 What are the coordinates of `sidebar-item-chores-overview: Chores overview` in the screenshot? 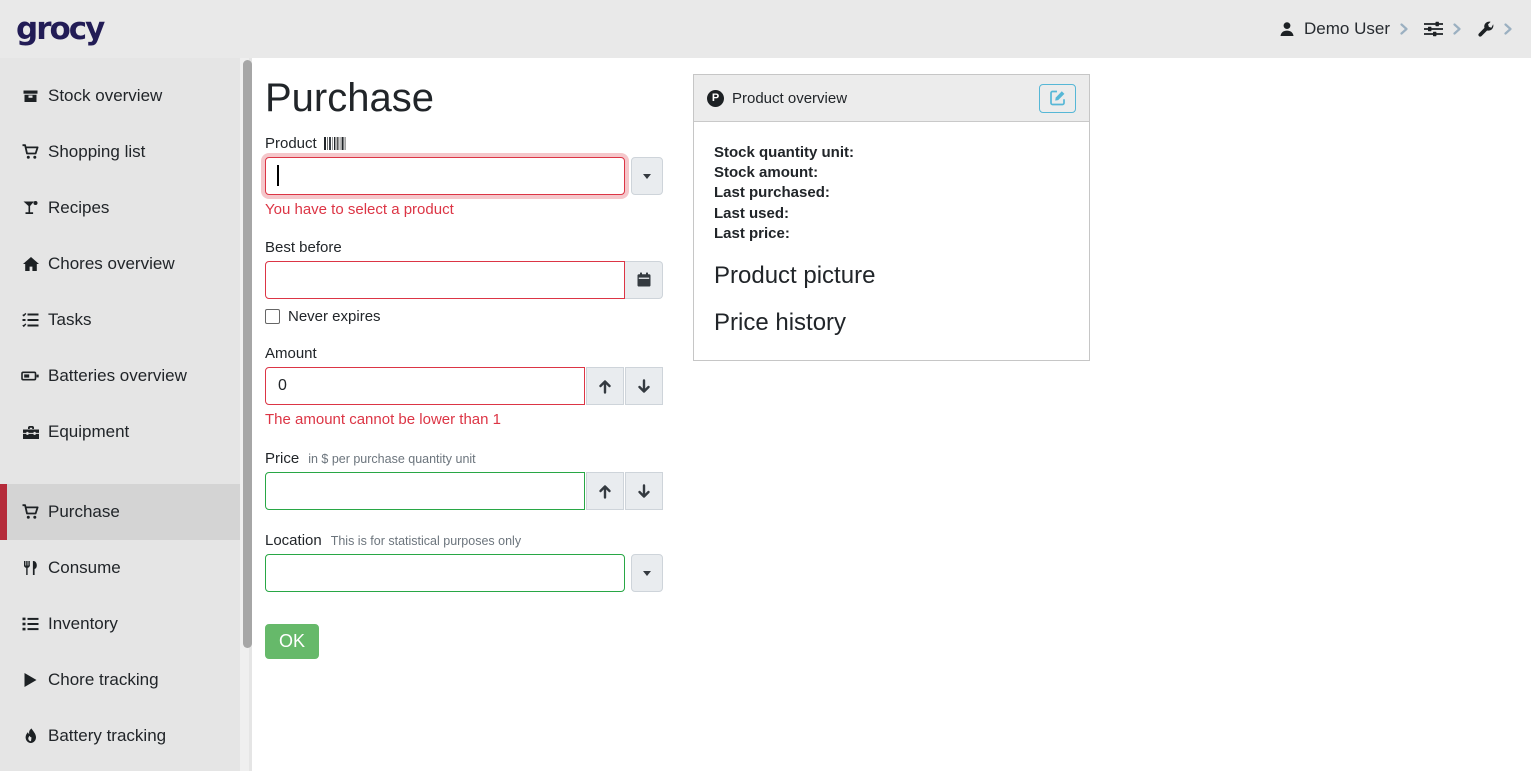 It's located at (126, 264).